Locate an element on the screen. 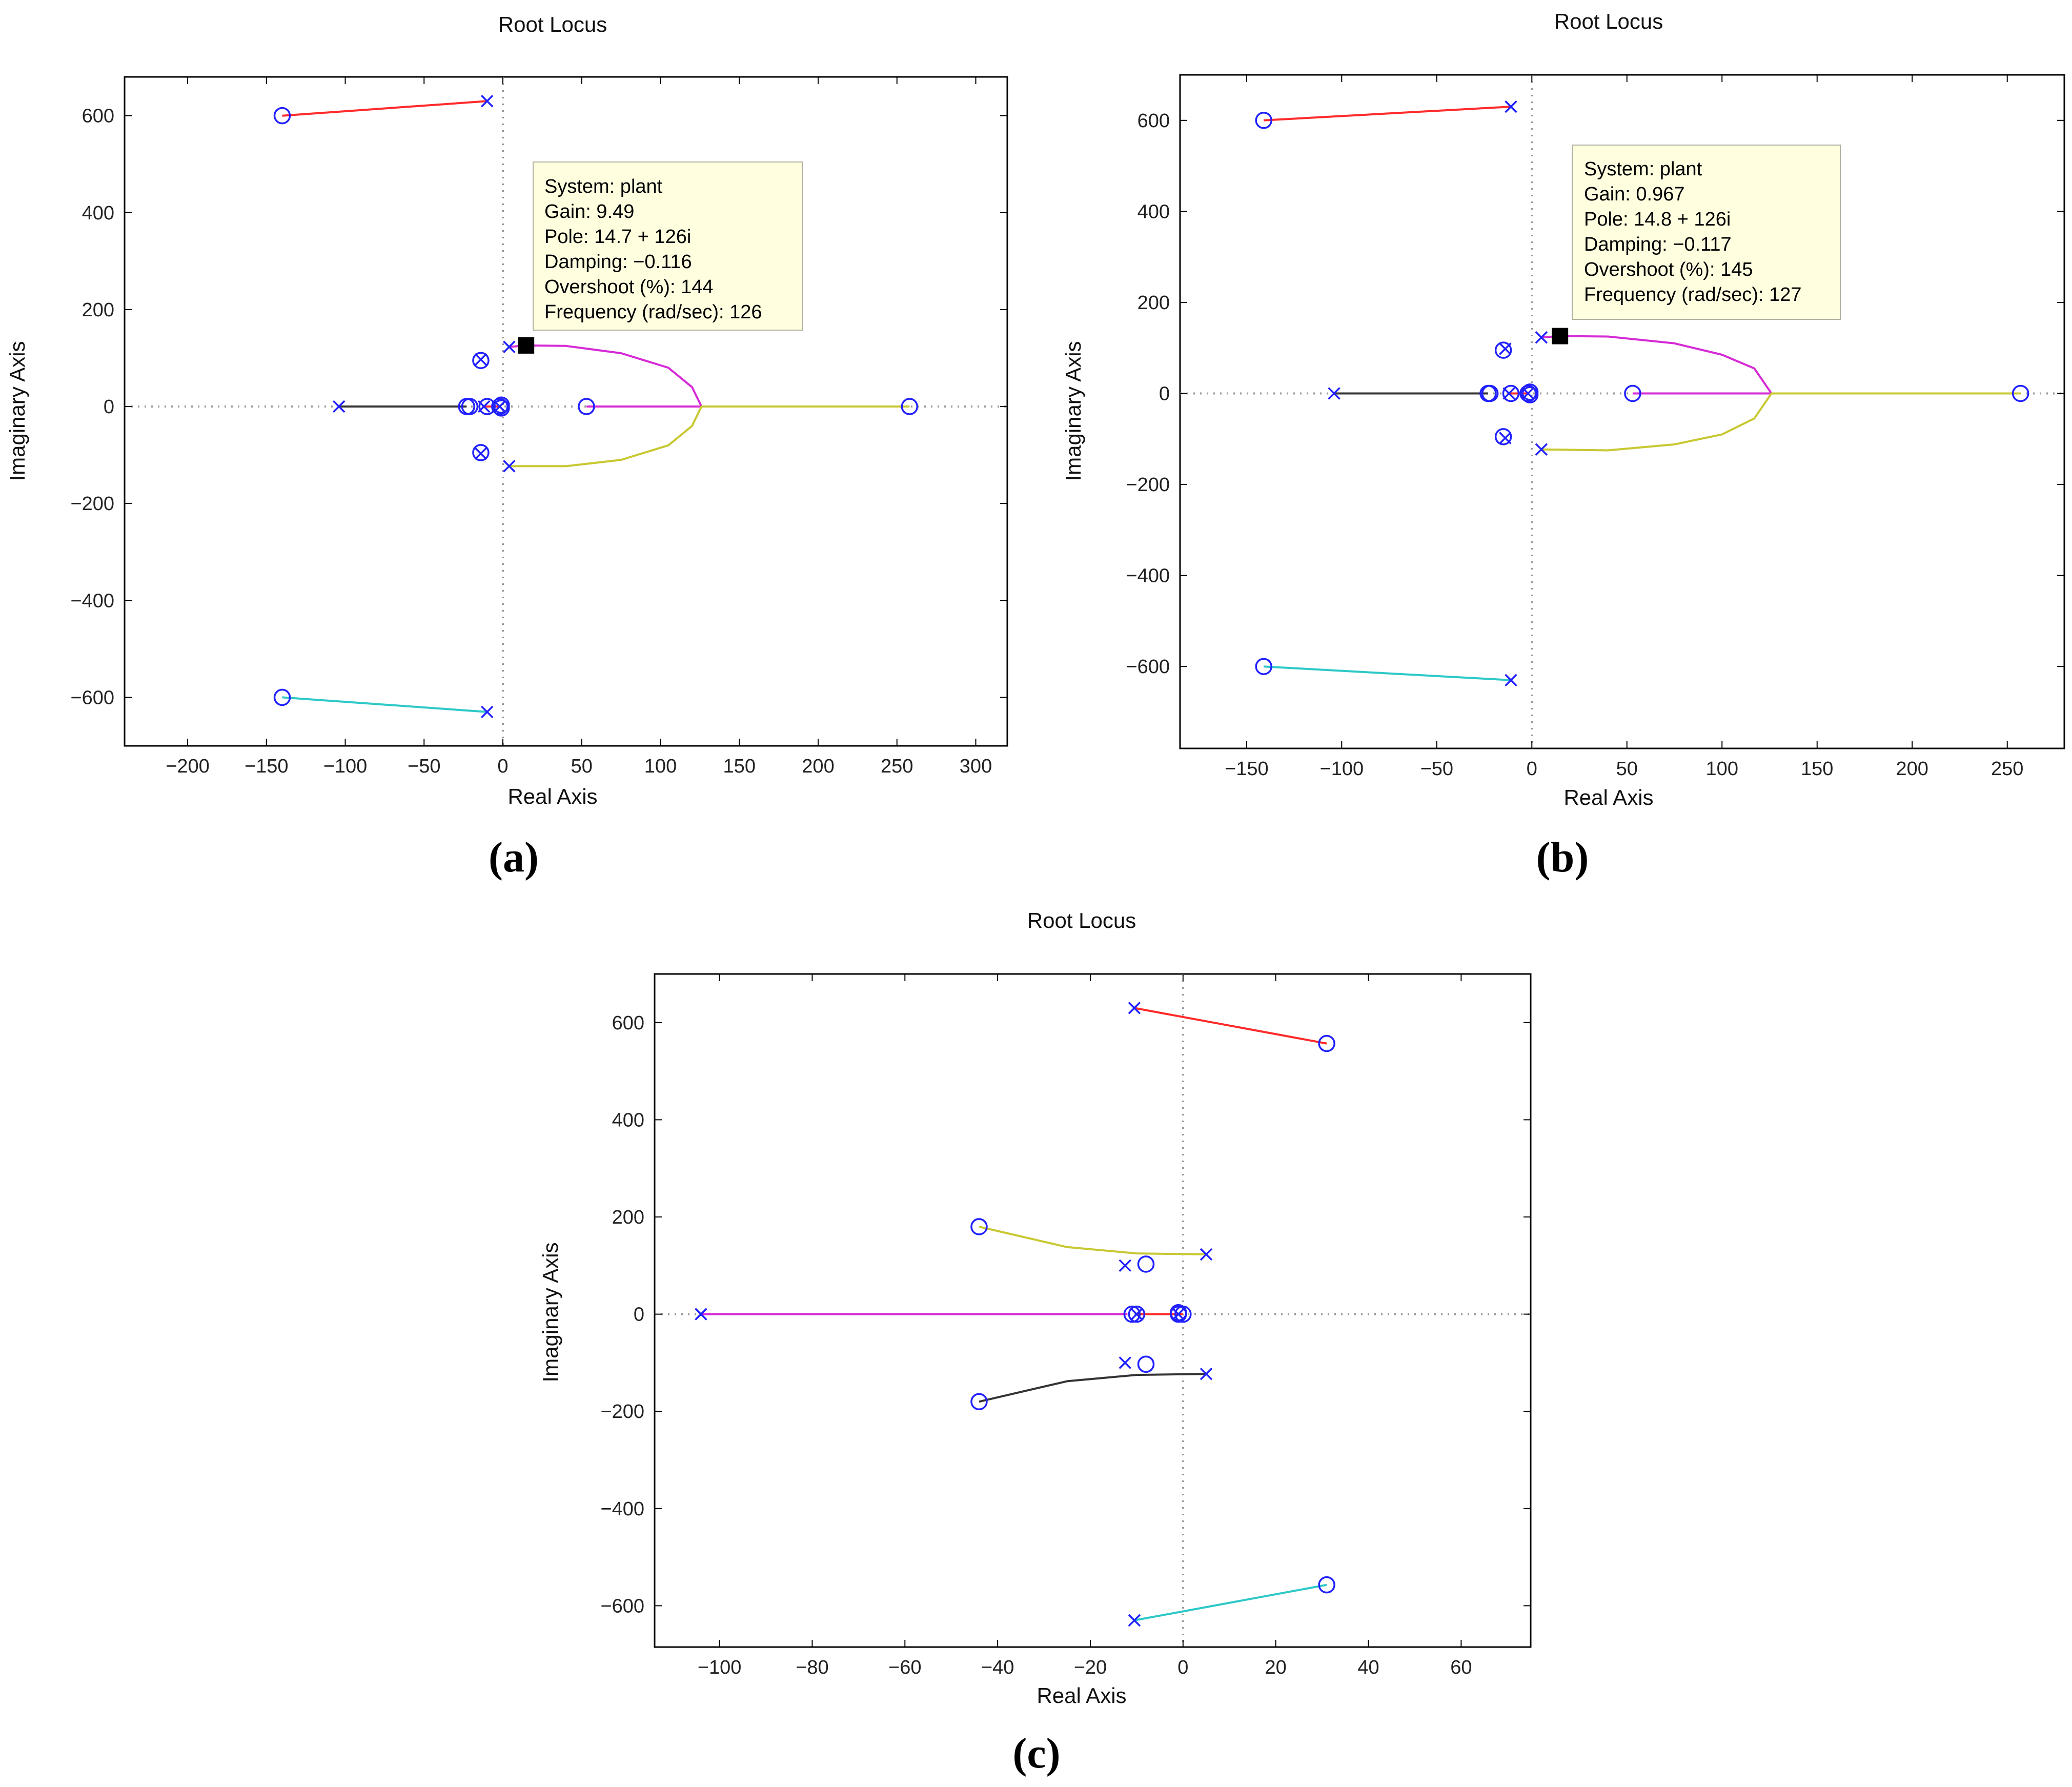  chart0-xtick-label: 100 is located at coordinates (660, 767).